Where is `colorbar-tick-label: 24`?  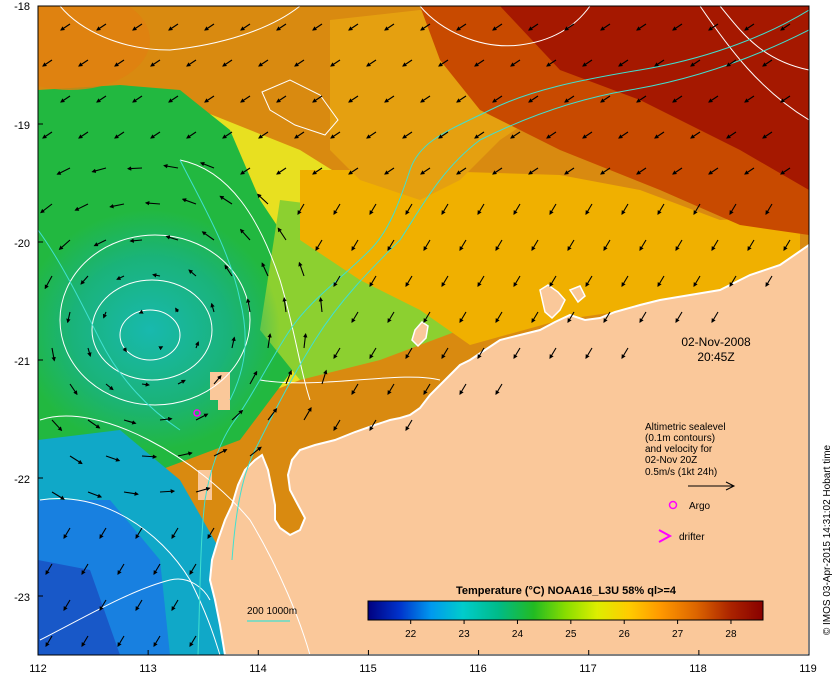
colorbar-tick-label: 24 is located at coordinates (518, 634).